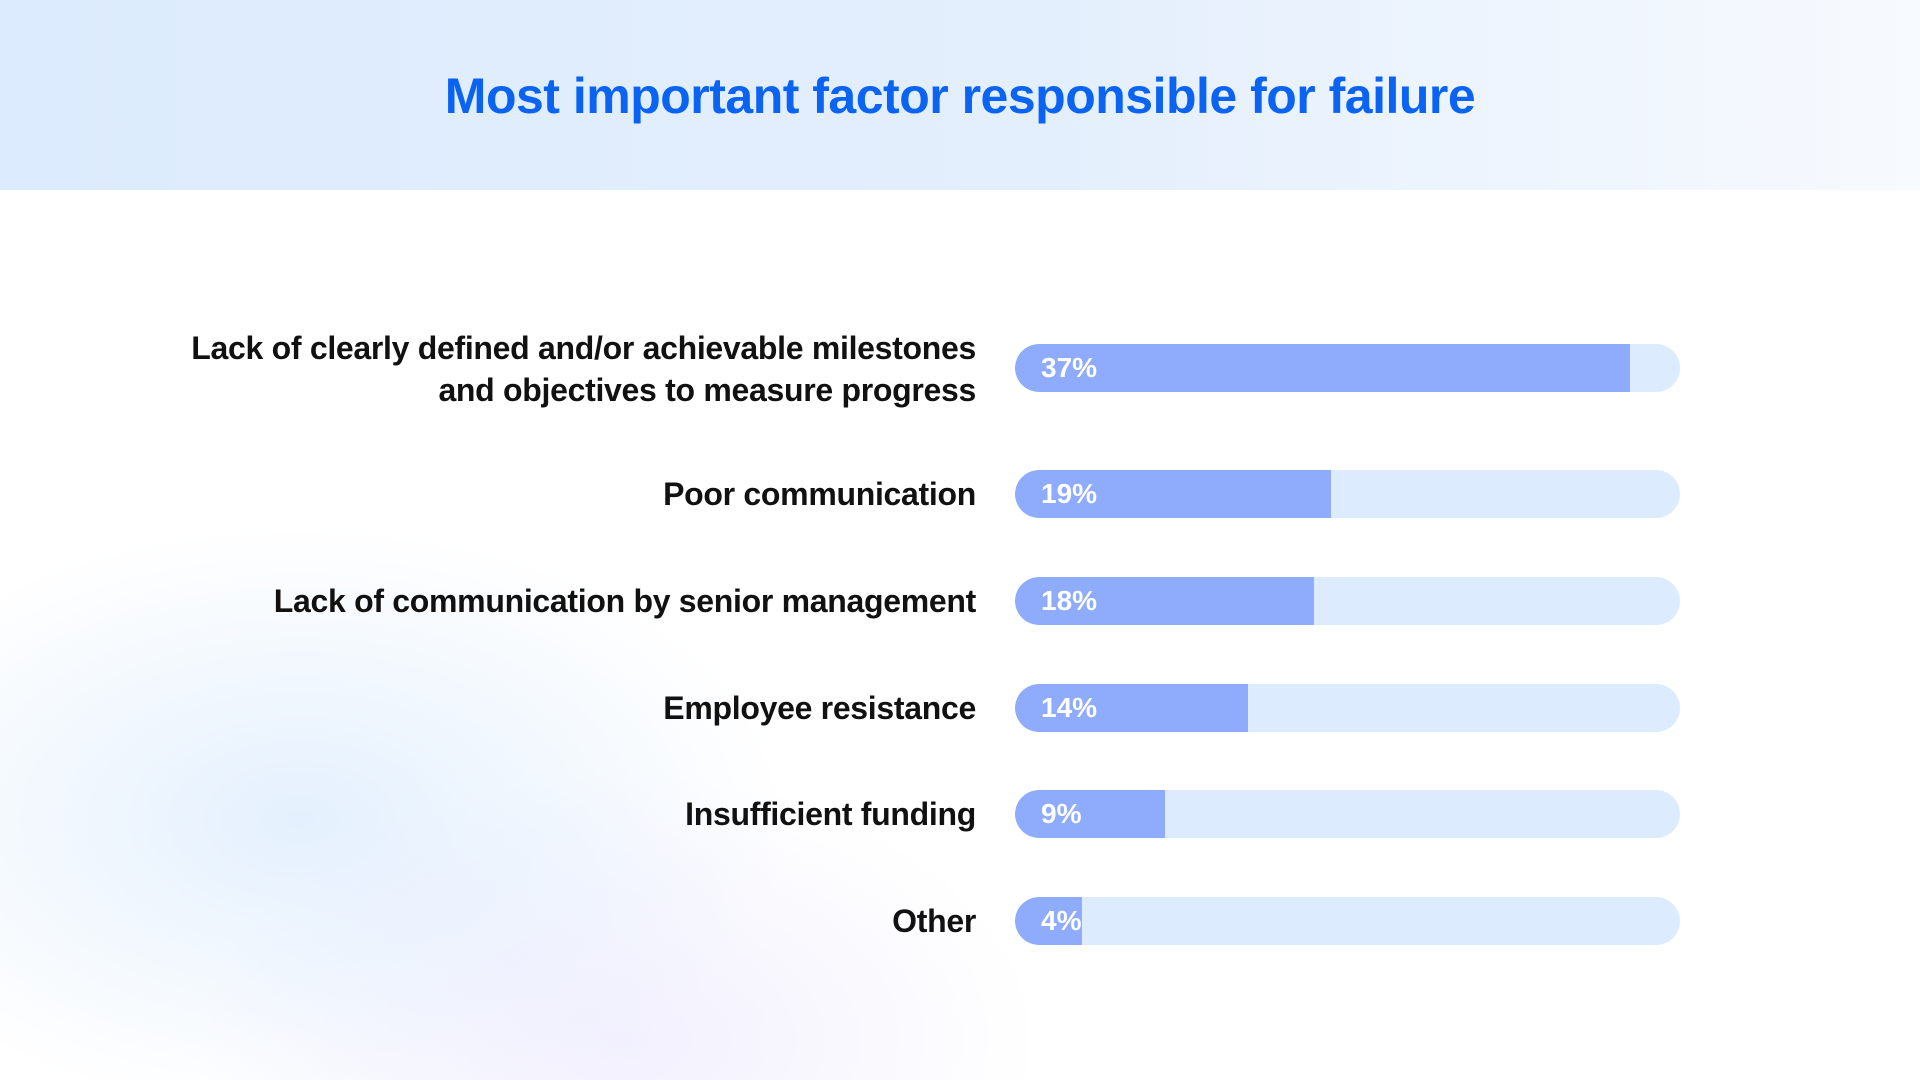  What do you see at coordinates (1061, 813) in the screenshot?
I see `data-label: 9%` at bounding box center [1061, 813].